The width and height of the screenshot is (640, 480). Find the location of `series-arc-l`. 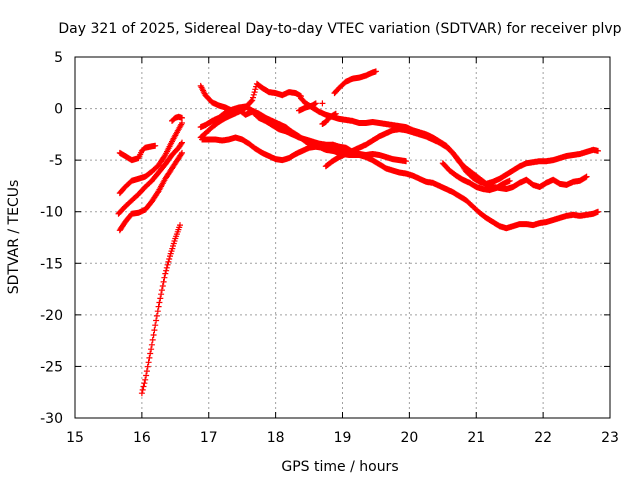

series-arc-l is located at coordinates (444, 143).